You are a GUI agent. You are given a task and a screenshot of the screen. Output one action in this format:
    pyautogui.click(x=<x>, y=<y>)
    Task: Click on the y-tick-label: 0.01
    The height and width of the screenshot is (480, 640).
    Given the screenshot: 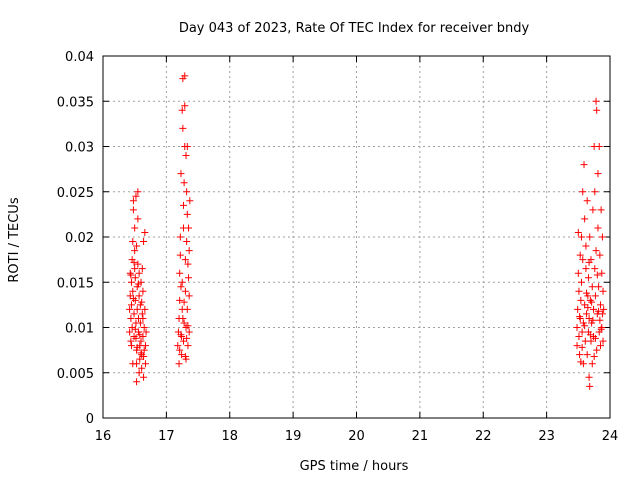 What is the action you would take?
    pyautogui.click(x=79, y=329)
    